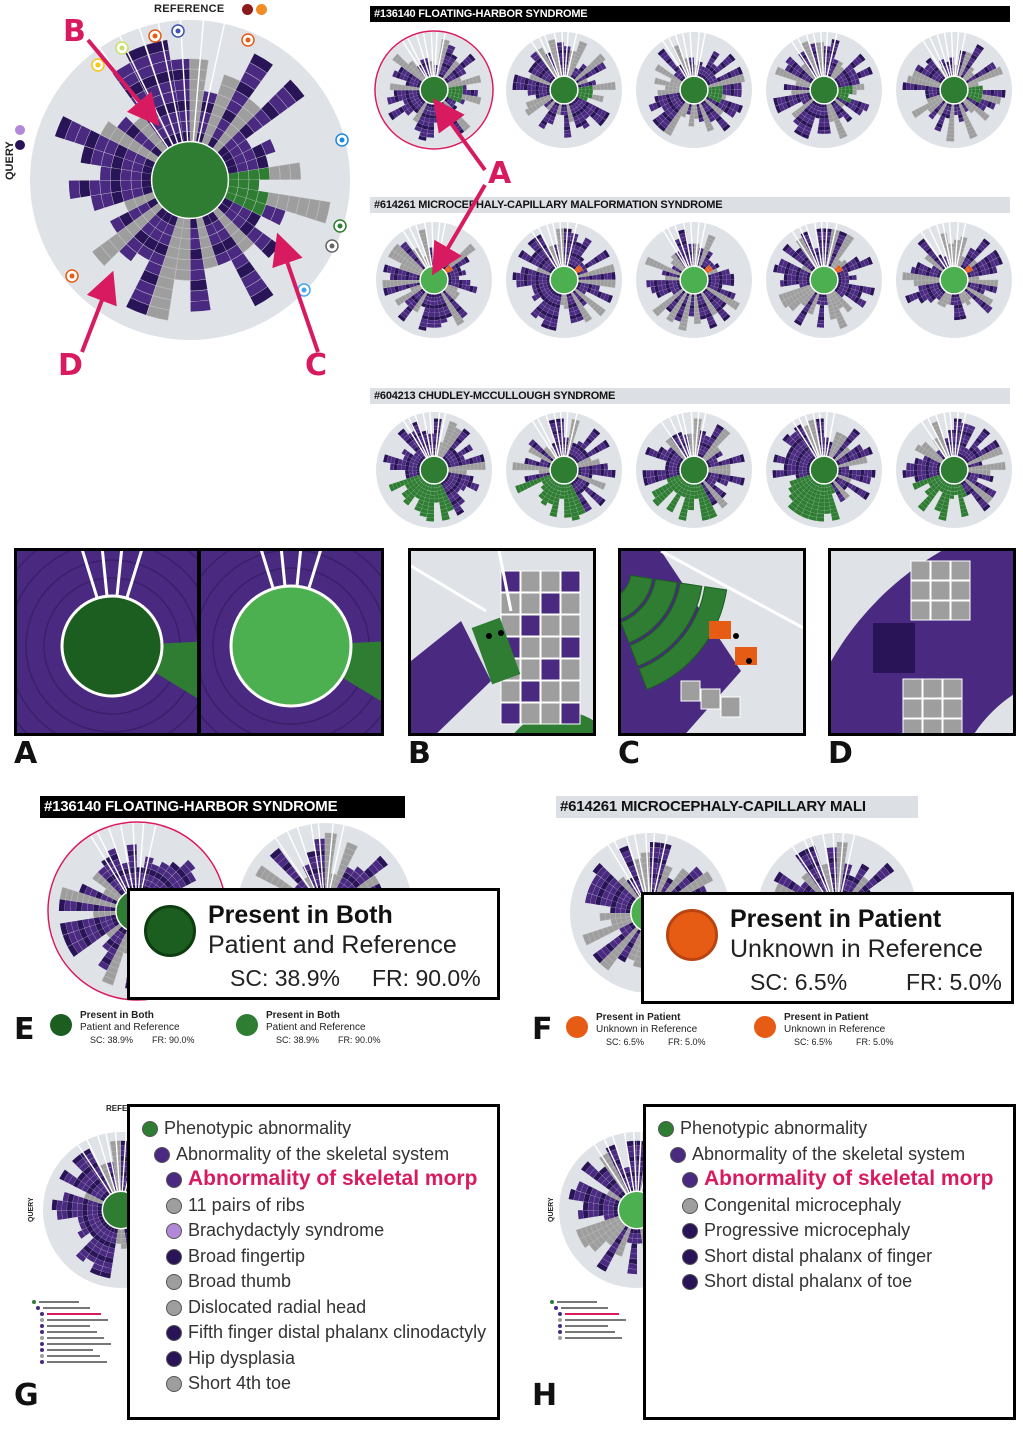  I want to click on zoom-b, so click(502, 642).